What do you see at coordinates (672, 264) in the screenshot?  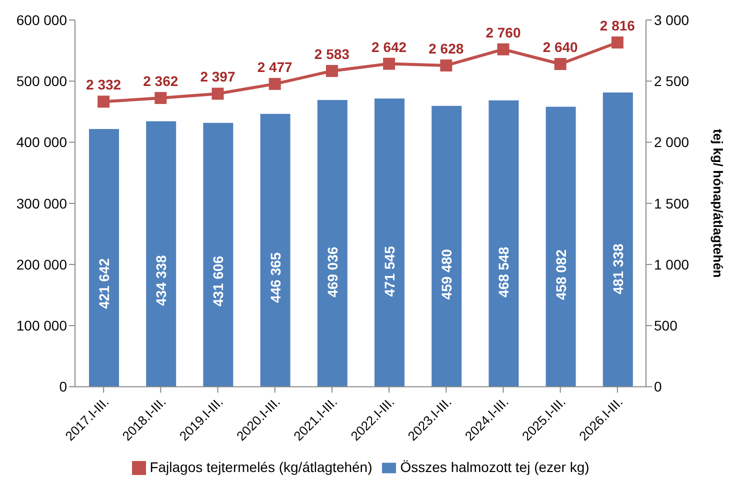 I see `y2-tick-label: 1 000` at bounding box center [672, 264].